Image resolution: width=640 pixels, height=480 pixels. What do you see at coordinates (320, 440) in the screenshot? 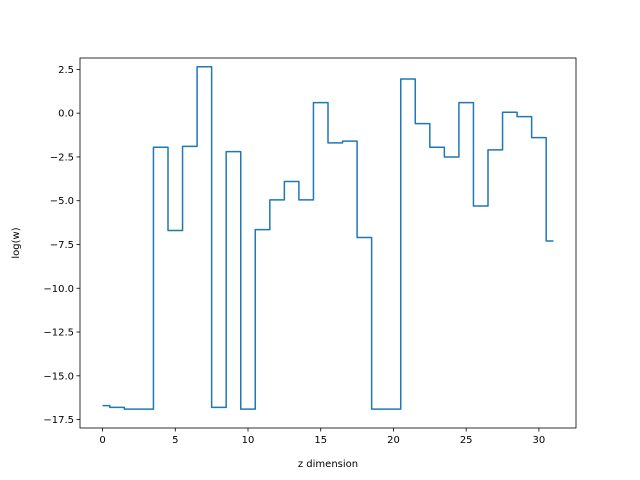
I see `x-tick-label: 15` at bounding box center [320, 440].